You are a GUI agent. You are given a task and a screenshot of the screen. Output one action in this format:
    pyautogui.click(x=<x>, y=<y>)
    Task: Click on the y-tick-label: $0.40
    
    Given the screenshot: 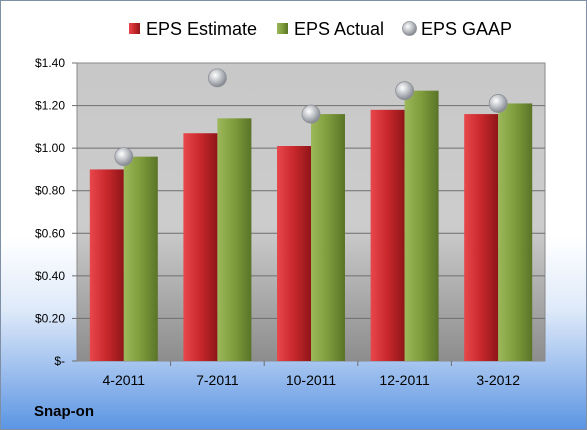 What is the action you would take?
    pyautogui.click(x=50, y=276)
    